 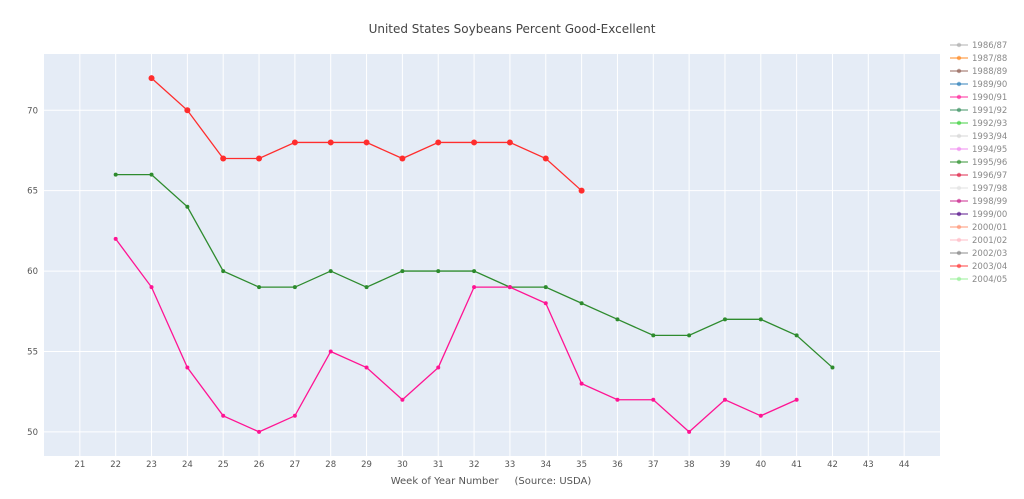 I want to click on x-tick-label: 21, so click(x=79, y=465).